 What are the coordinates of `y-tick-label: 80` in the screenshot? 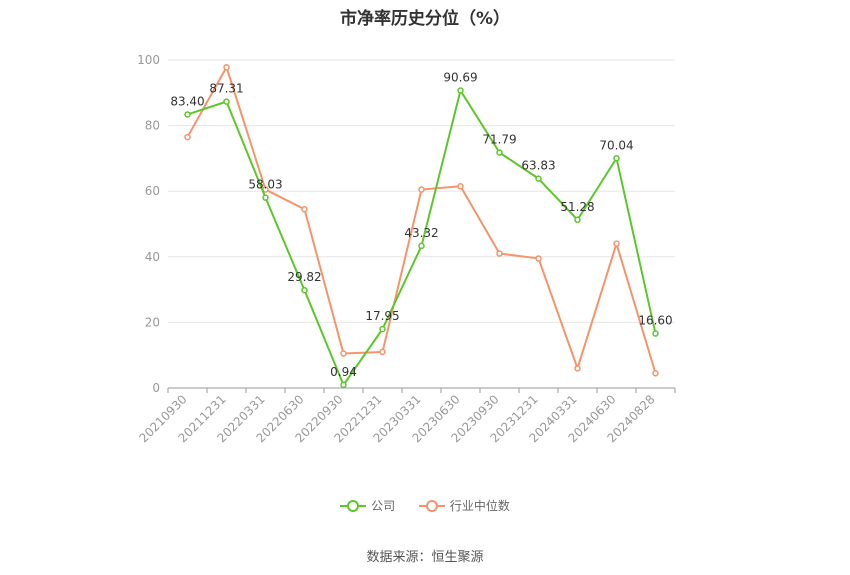 It's located at (152, 126).